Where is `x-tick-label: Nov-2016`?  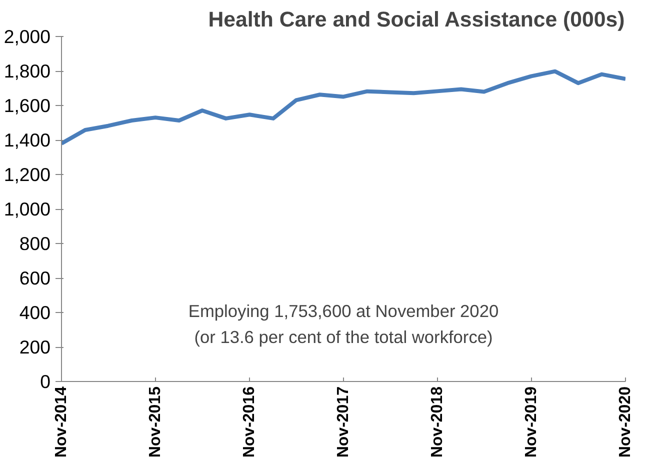 x-tick-label: Nov-2016 is located at coordinates (249, 422).